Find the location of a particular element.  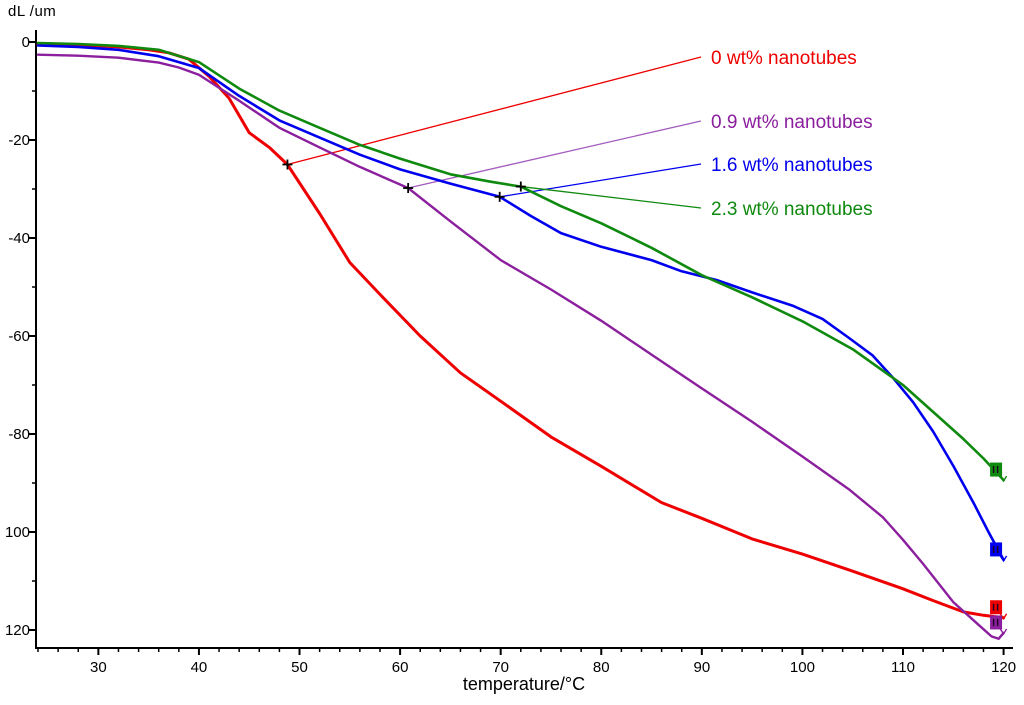

legend-label-blue: 1.6 wt% nanotubes is located at coordinates (792, 165).